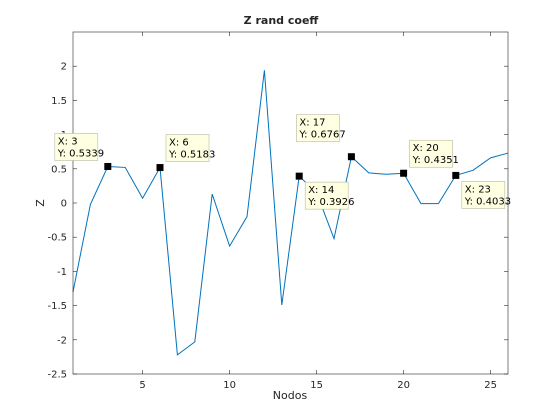  Describe the element at coordinates (229, 385) in the screenshot. I see `x-tick-label: 10` at that location.